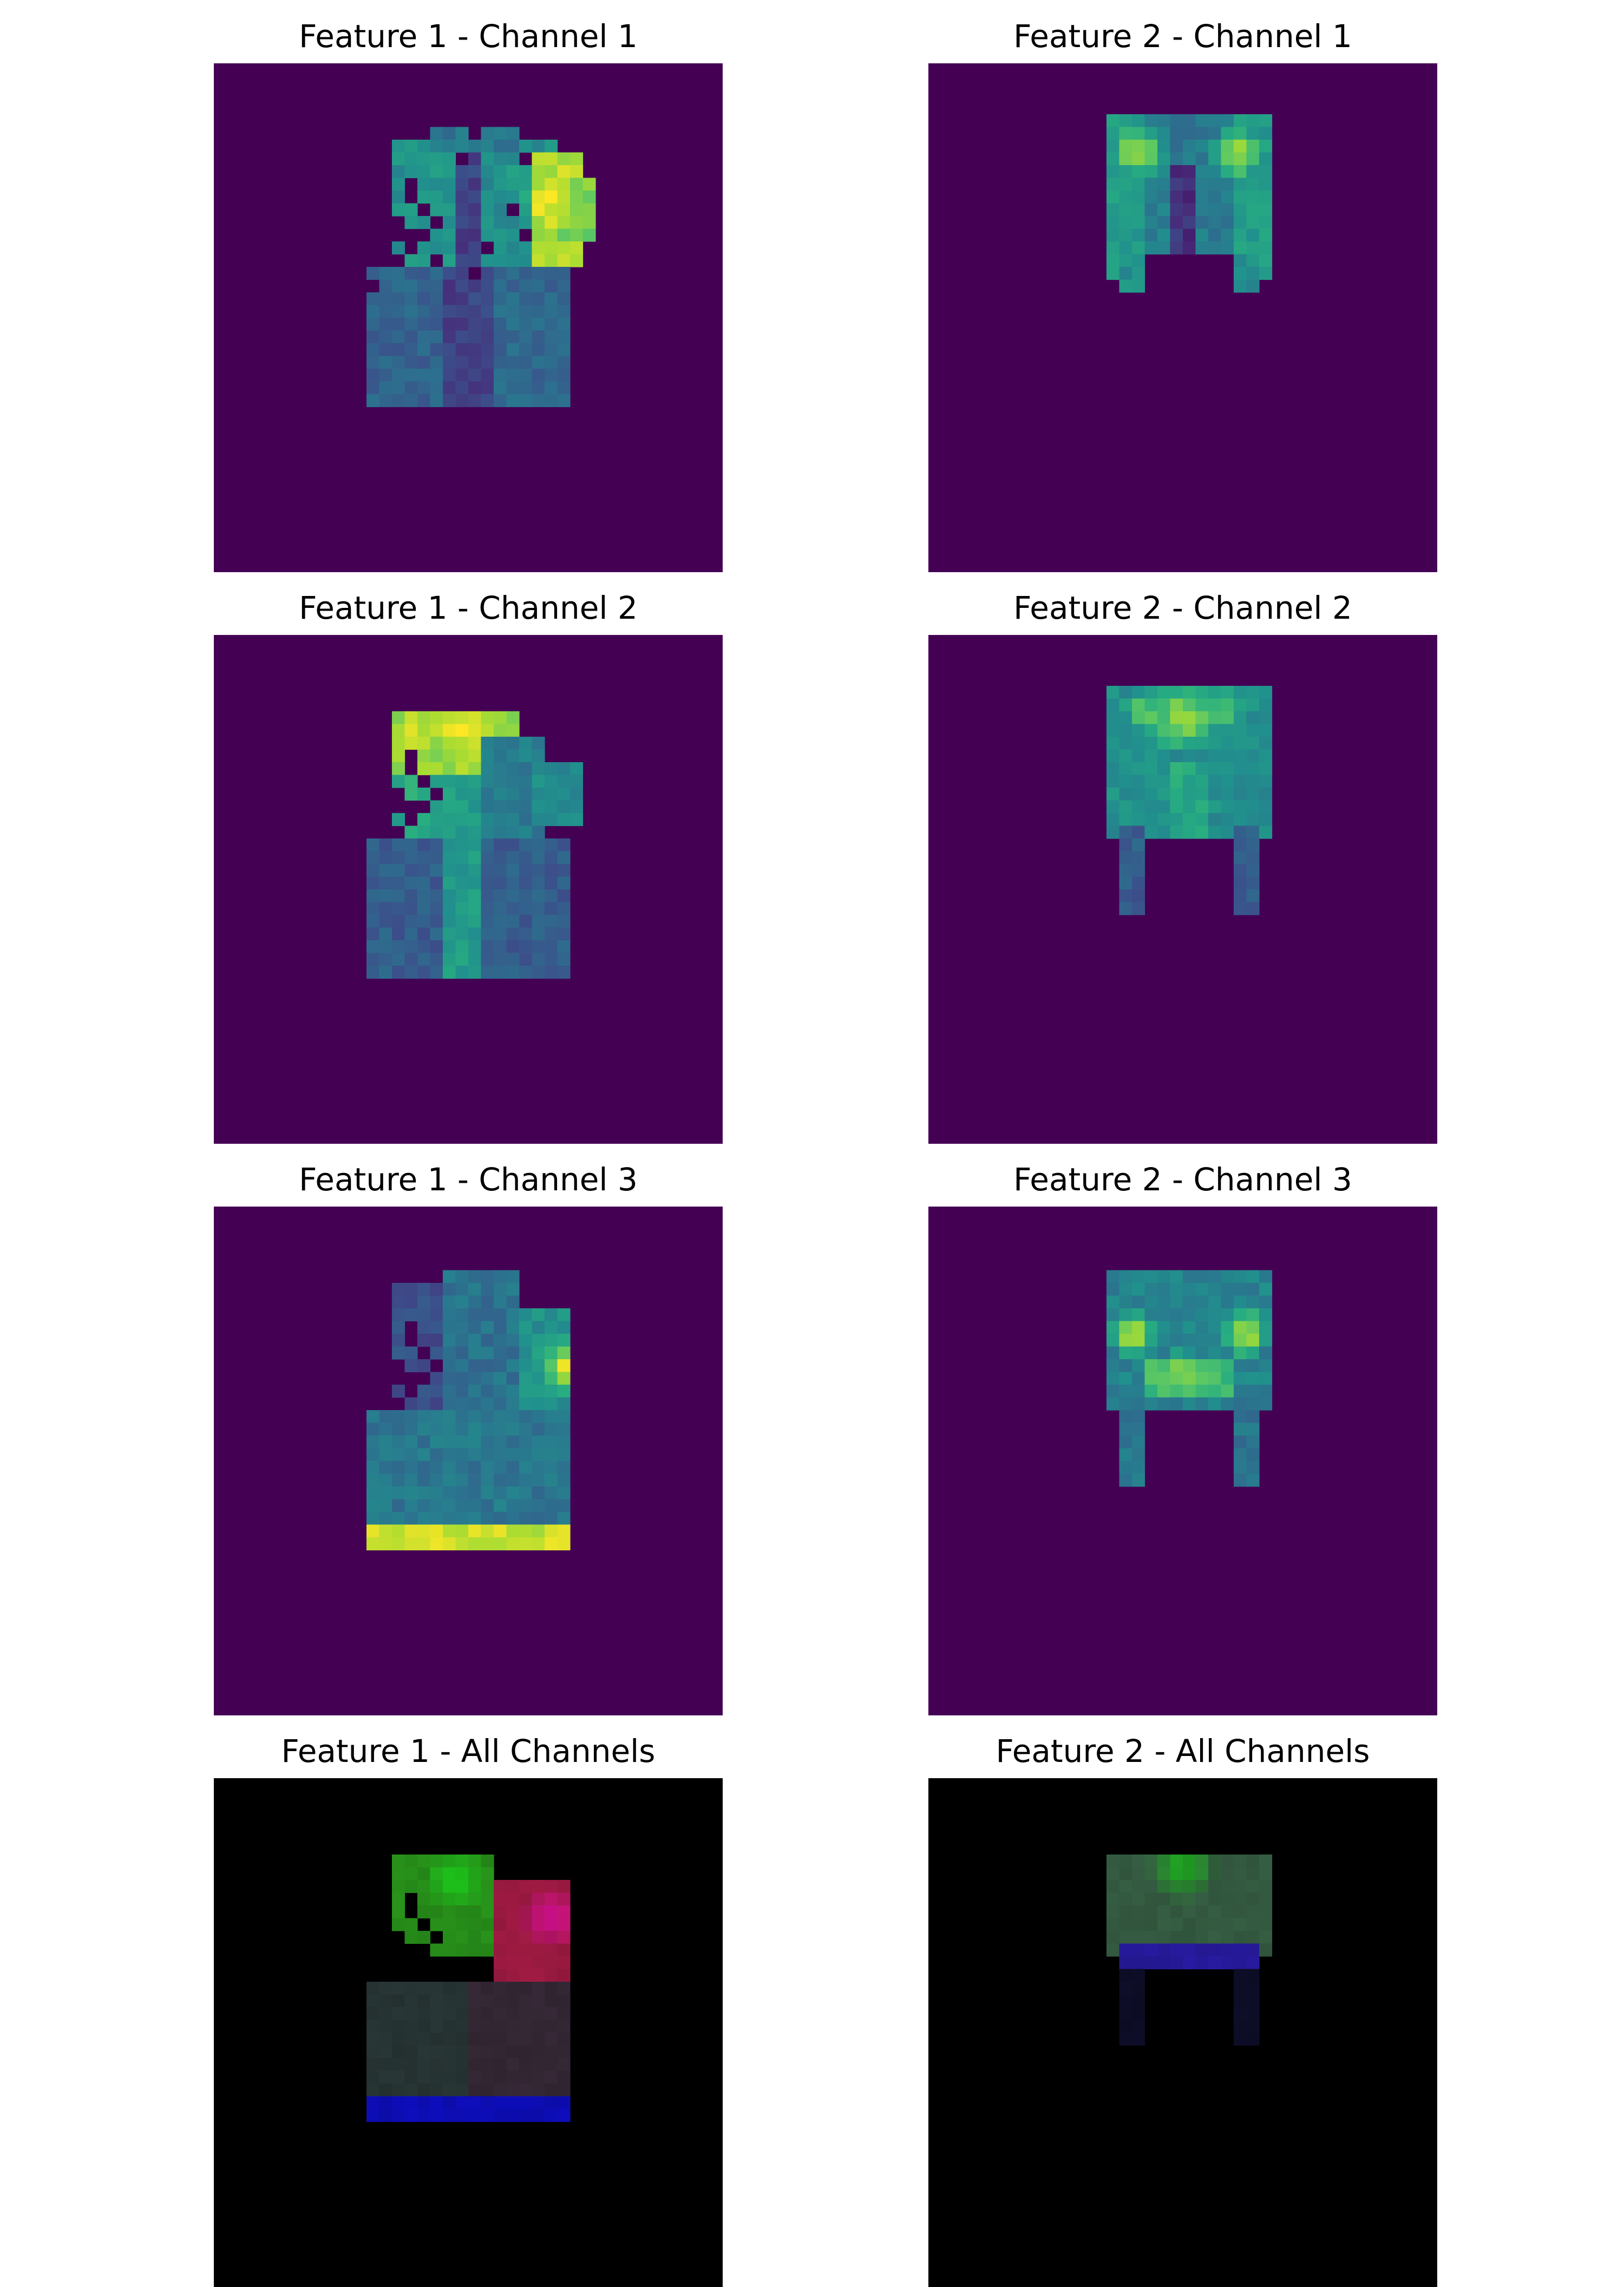  Describe the element at coordinates (1182, 2032) in the screenshot. I see `heatmap-svg` at that location.